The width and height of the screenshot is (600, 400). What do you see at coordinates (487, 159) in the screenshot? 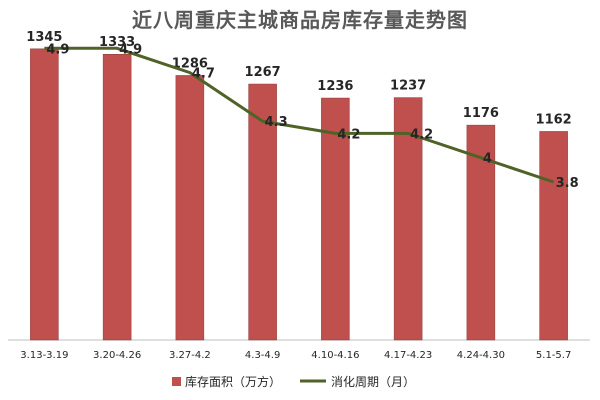
I see `line-value-label: 4` at bounding box center [487, 159].